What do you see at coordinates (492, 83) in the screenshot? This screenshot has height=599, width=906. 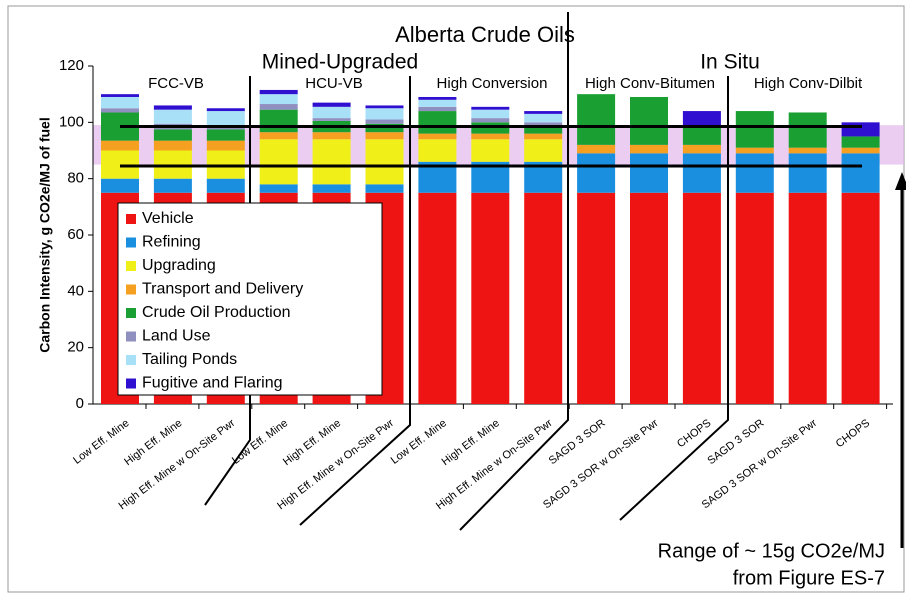 I see `group-label: High Conversion` at bounding box center [492, 83].